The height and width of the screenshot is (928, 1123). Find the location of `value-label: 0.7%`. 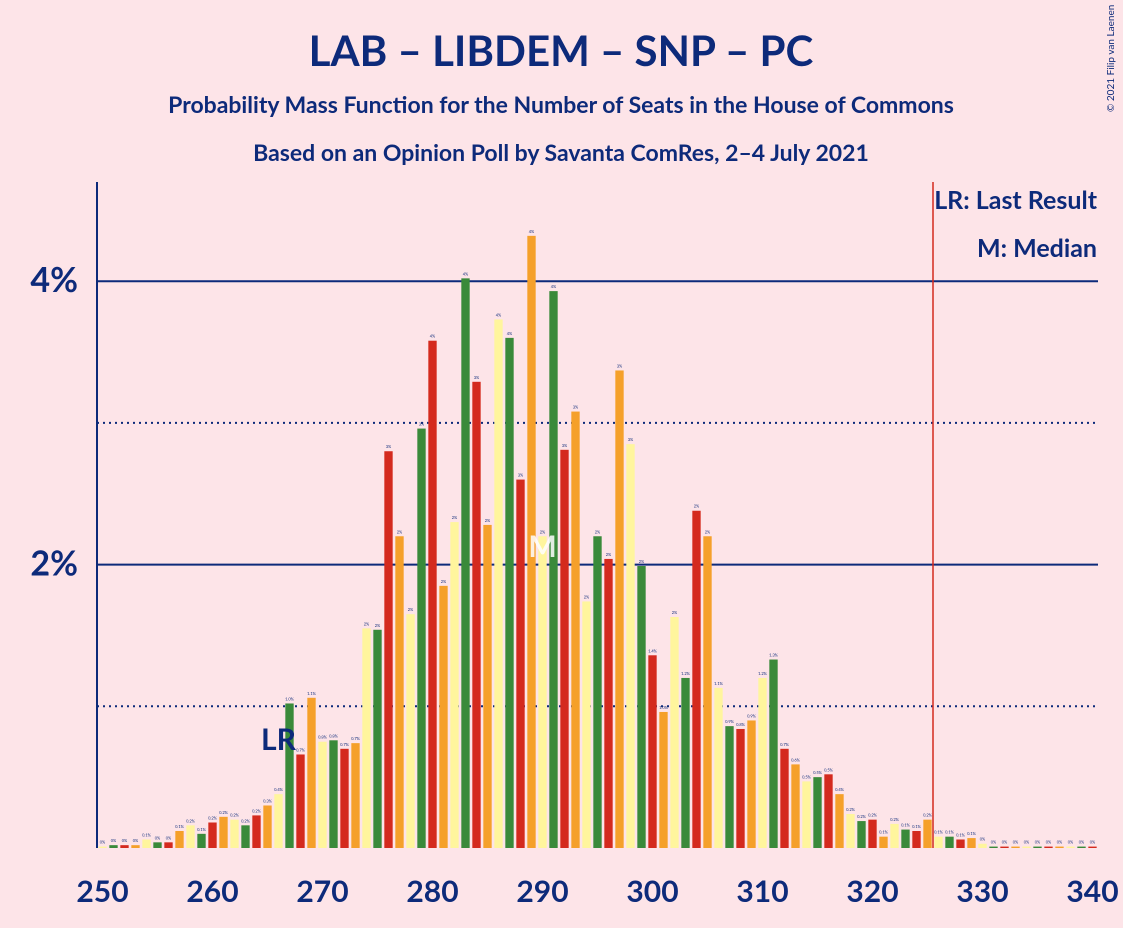

value-label: 0.7% is located at coordinates (785, 744).